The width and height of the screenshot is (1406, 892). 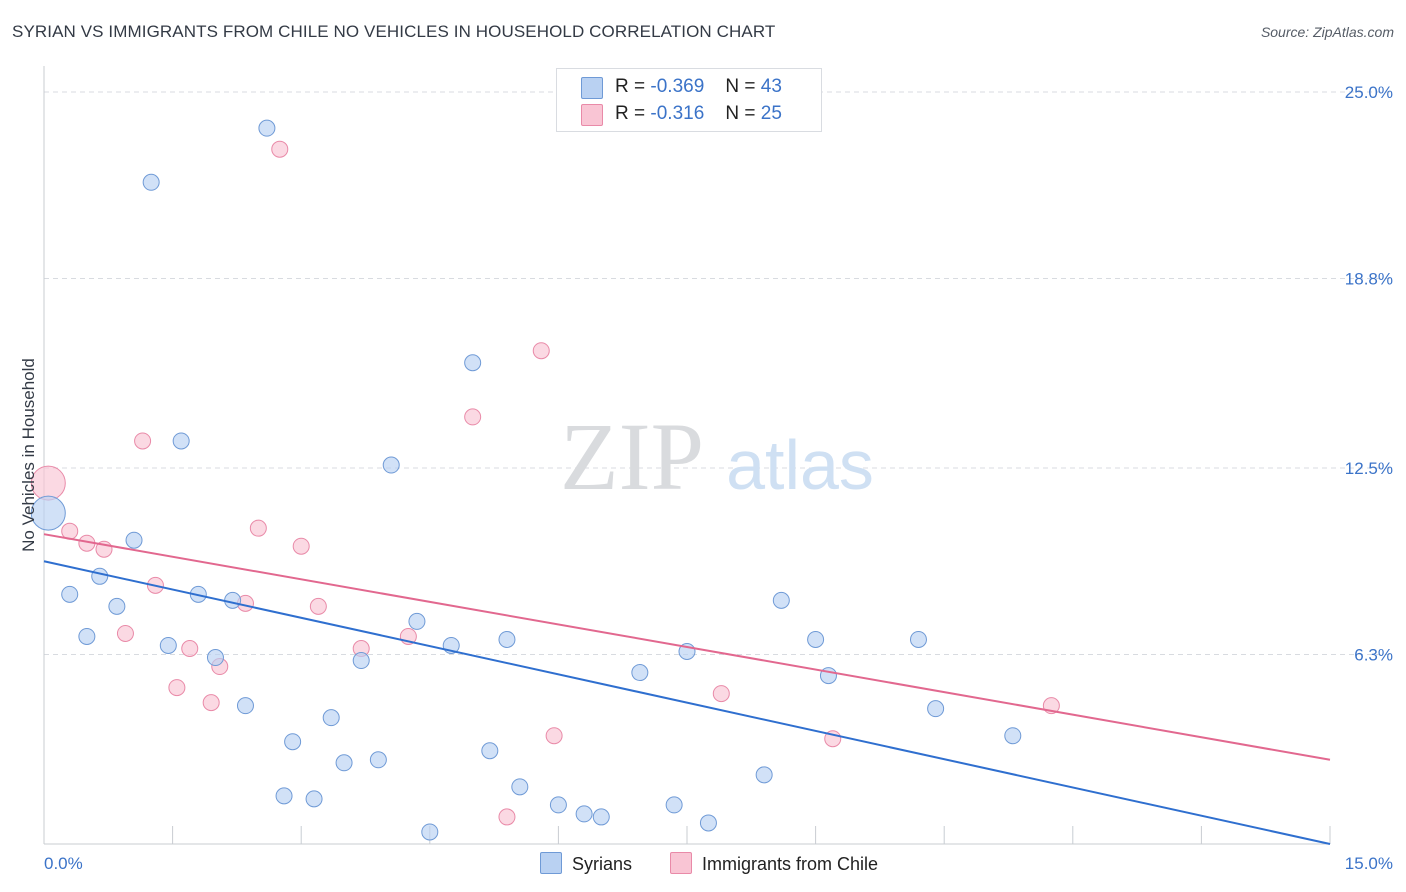 I want to click on y-tick-label: 6.3%, so click(x=1373, y=655).